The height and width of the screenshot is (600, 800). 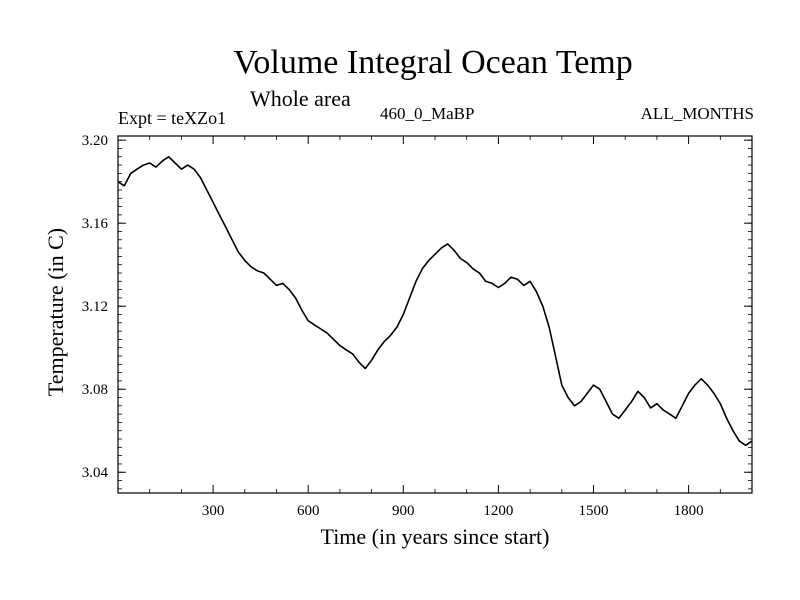 What do you see at coordinates (435, 536) in the screenshot?
I see `x-axis-label: Time (in years since start)` at bounding box center [435, 536].